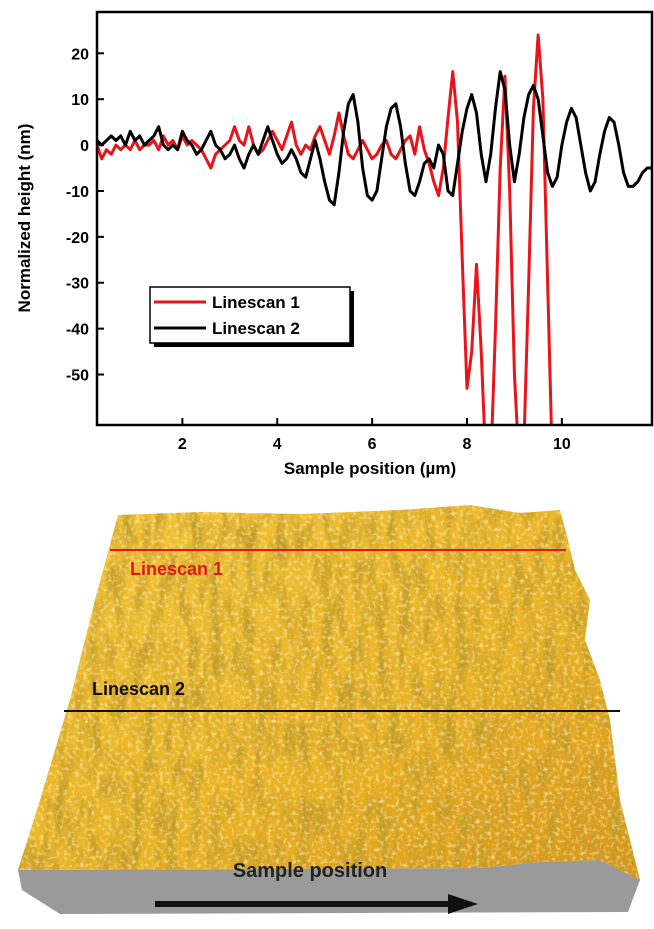 The image size is (654, 929). What do you see at coordinates (256, 328) in the screenshot?
I see `legend-label: Linescan 2` at bounding box center [256, 328].